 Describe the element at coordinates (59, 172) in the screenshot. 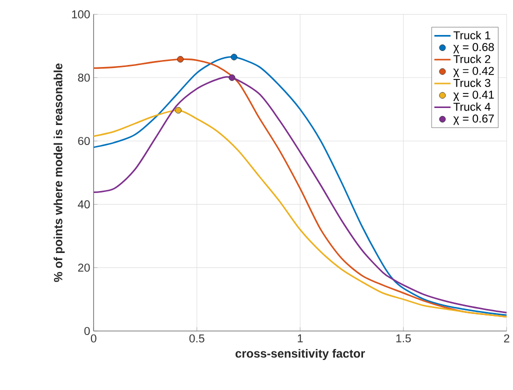

I see `y-axis-title: % of points where model is reasonable` at that location.